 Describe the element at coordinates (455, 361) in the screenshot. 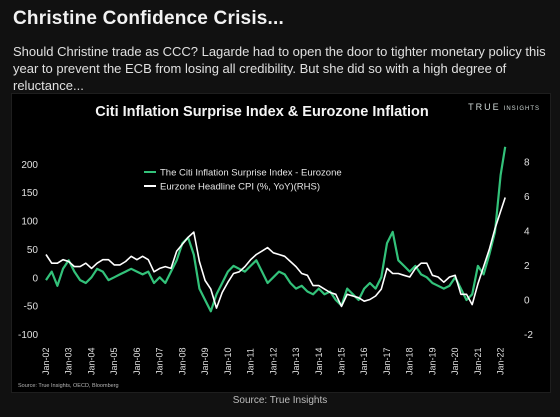

I see `x-tick-label: Jan-20` at that location.